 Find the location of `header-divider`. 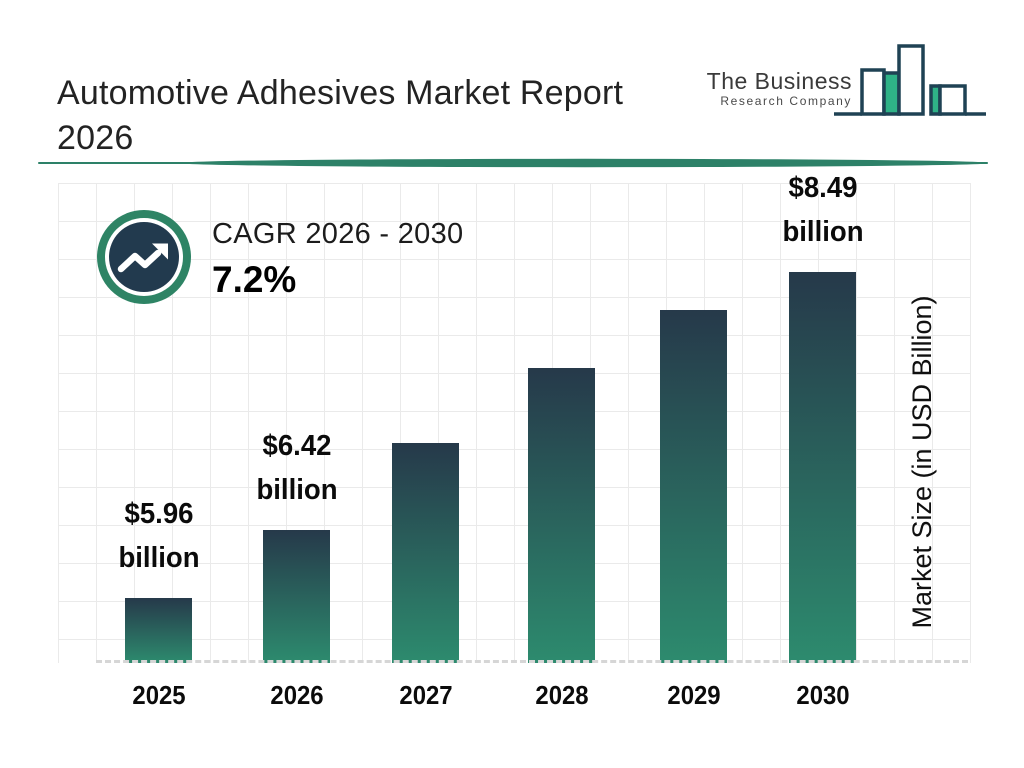

header-divider is located at coordinates (513, 163).